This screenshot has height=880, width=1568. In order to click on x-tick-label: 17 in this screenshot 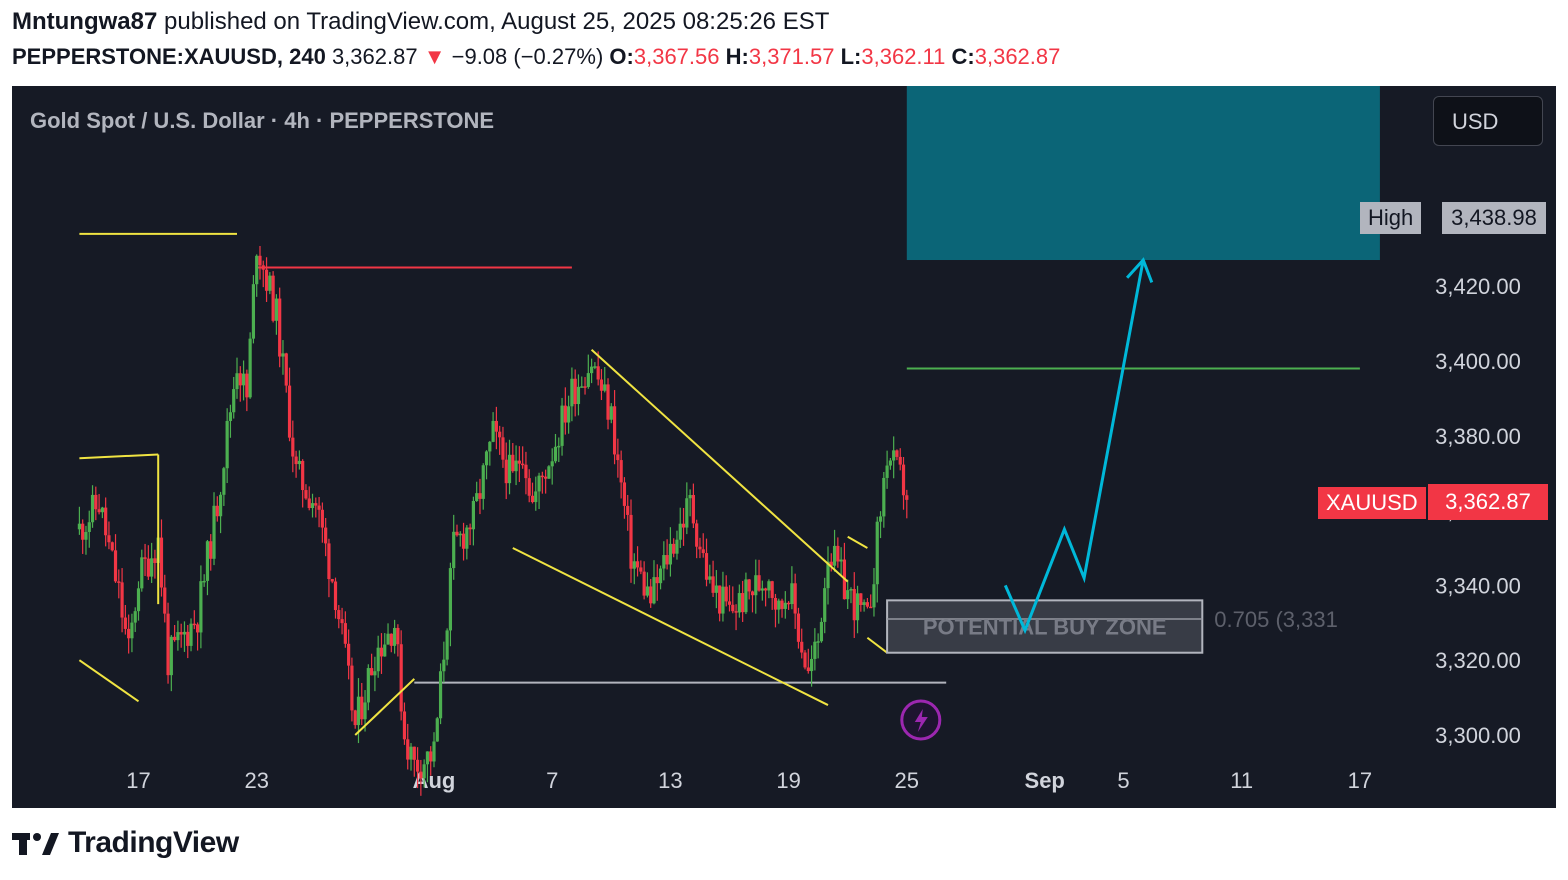, I will do `click(1360, 780)`.